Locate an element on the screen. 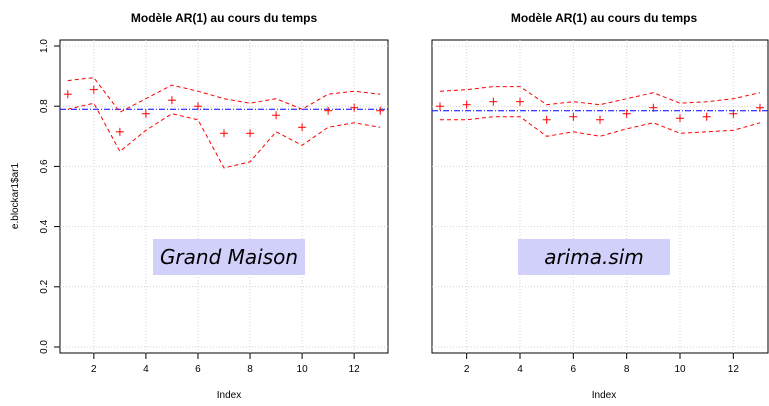 The image size is (769, 406). y-tick-label: 0.2 is located at coordinates (44, 286).